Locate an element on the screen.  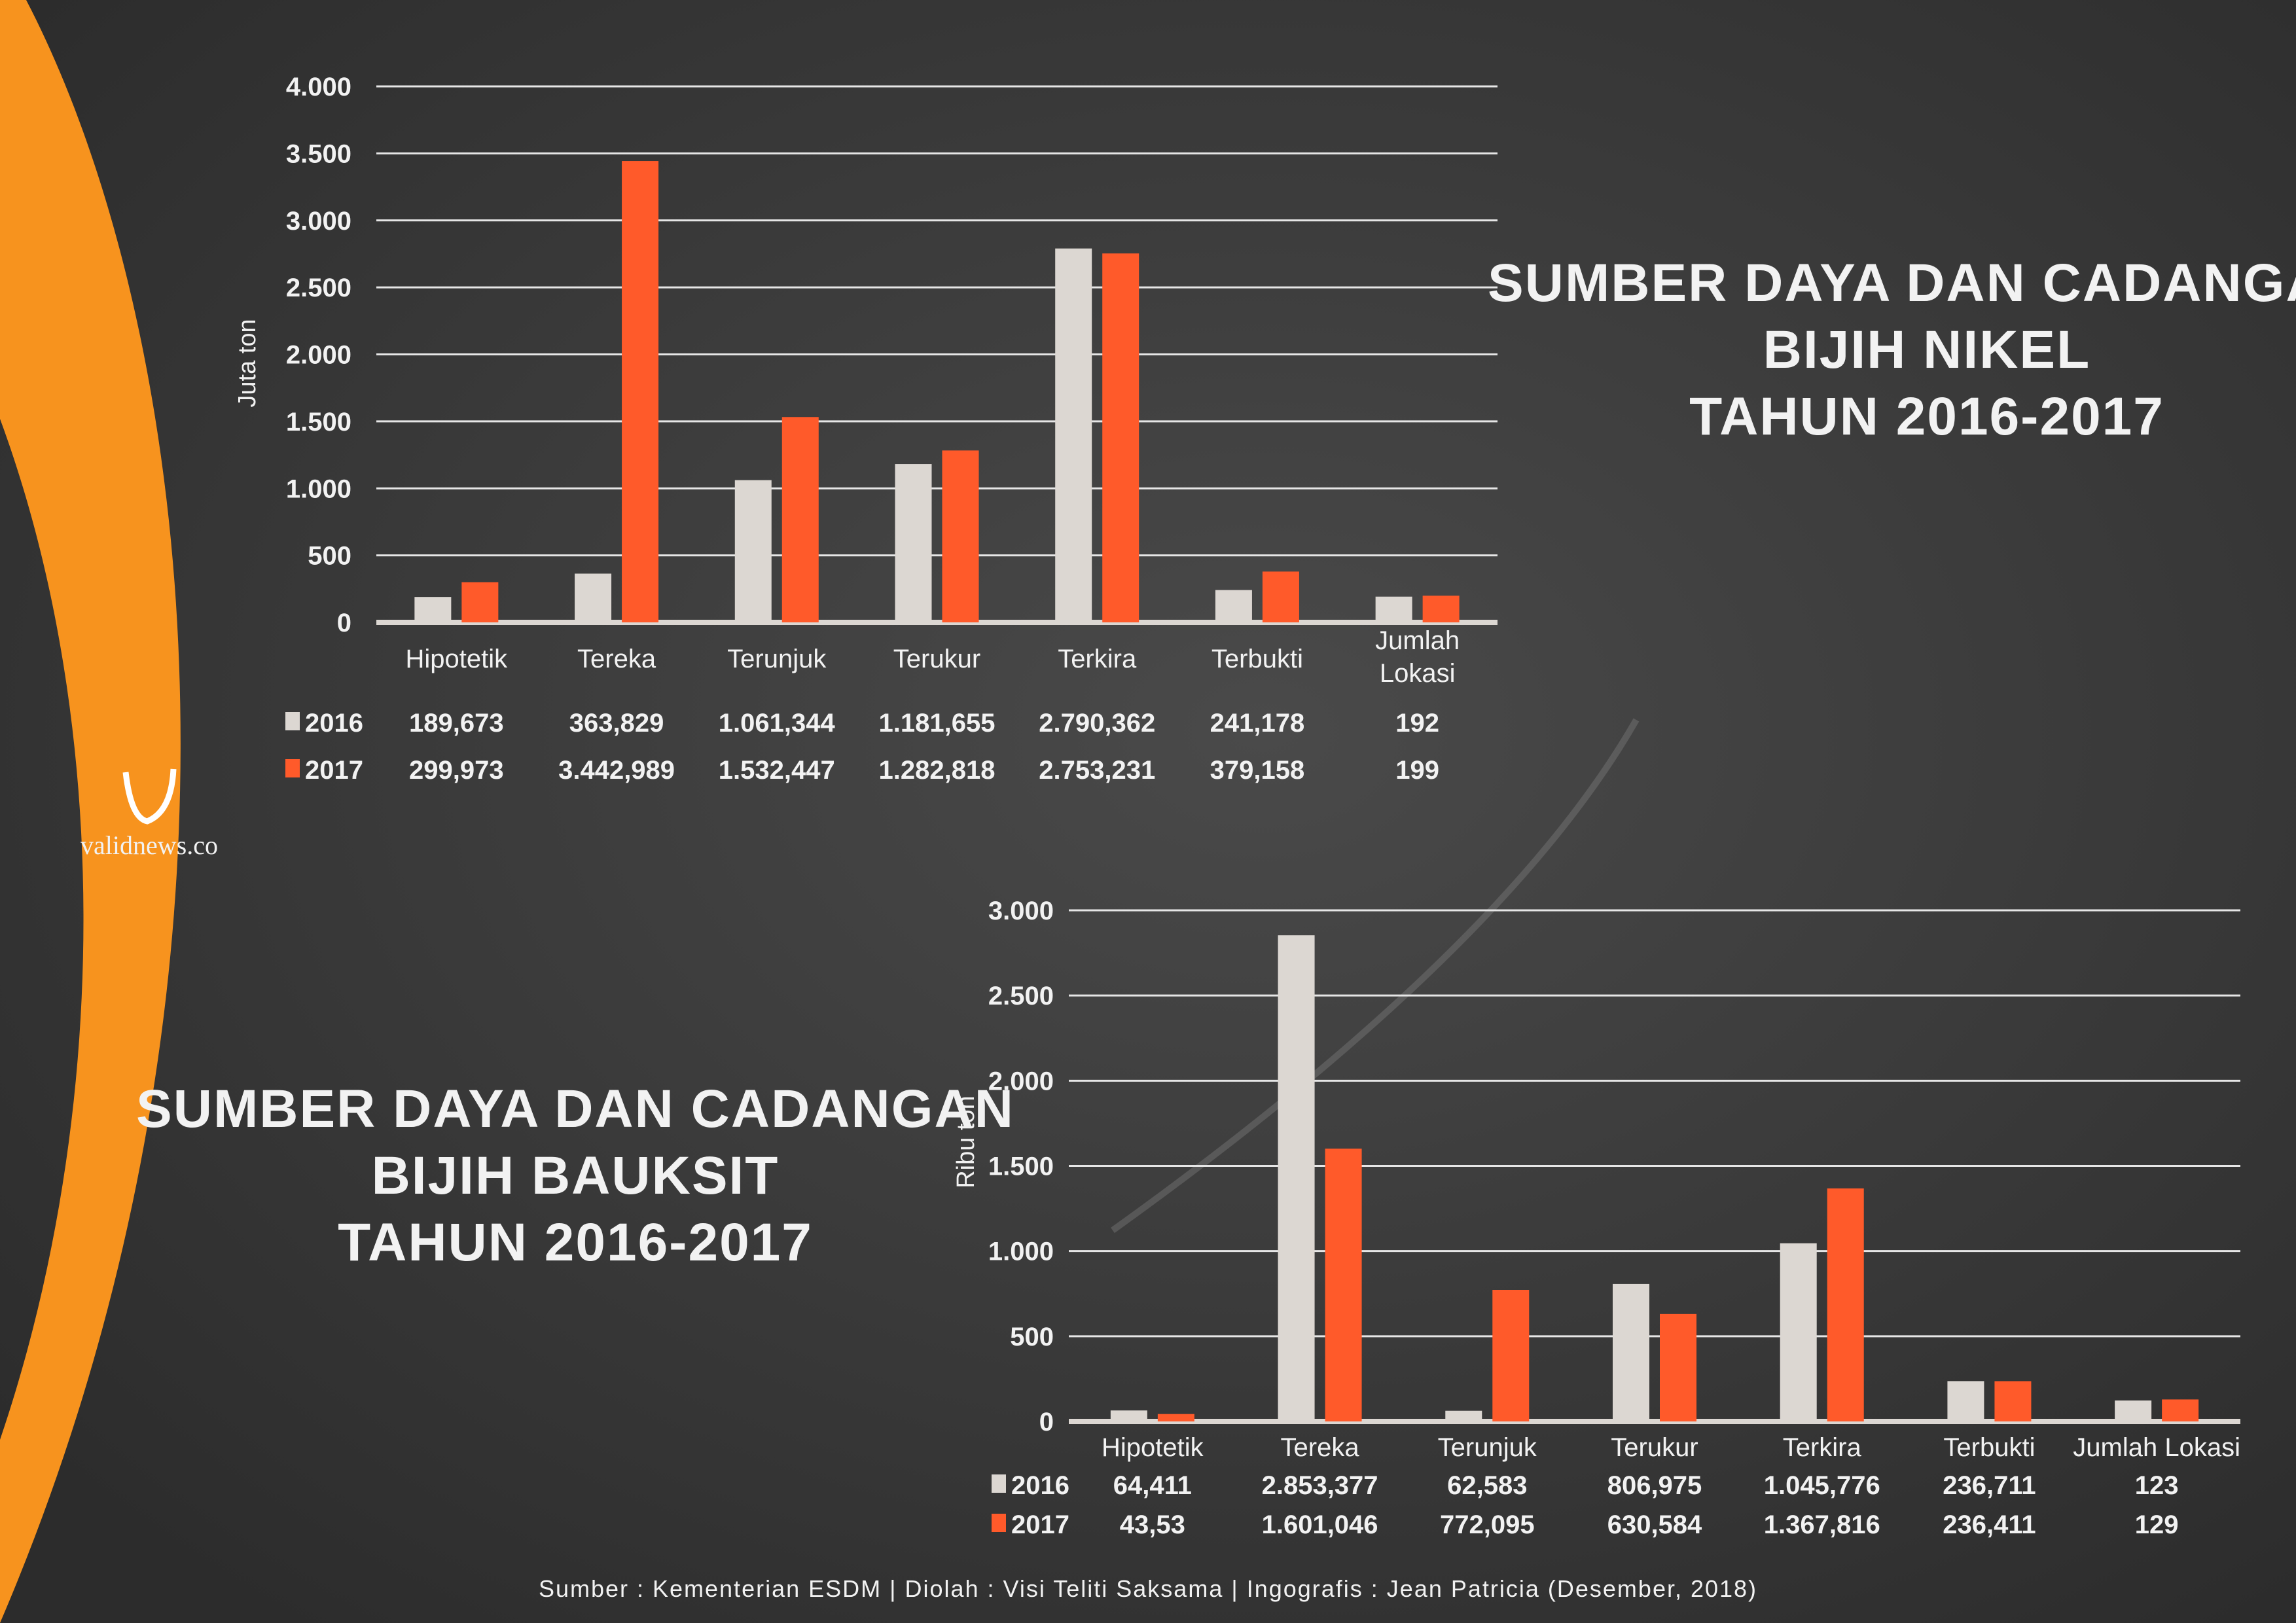
value-label-2016: 806,975 is located at coordinates (1654, 1485).